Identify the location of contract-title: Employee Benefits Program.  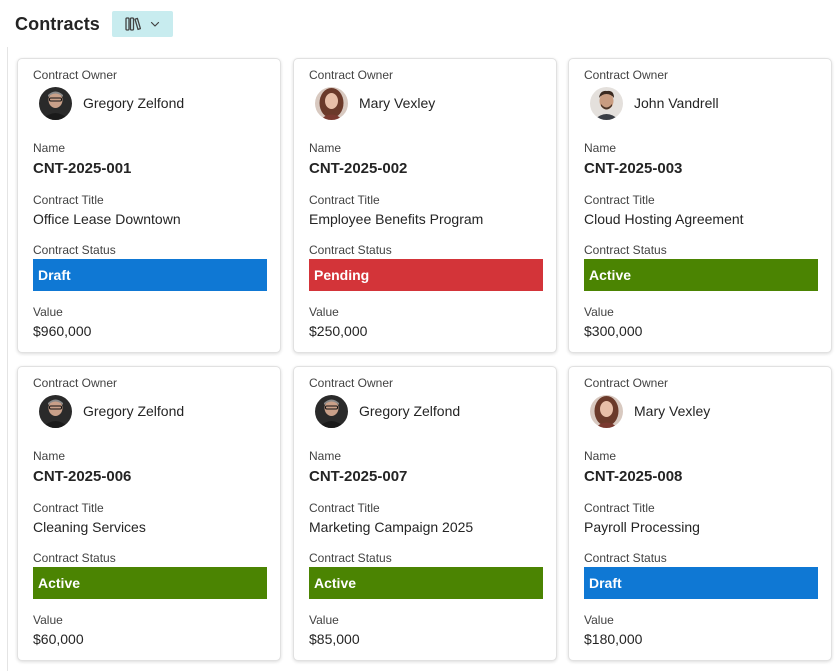
(396, 219).